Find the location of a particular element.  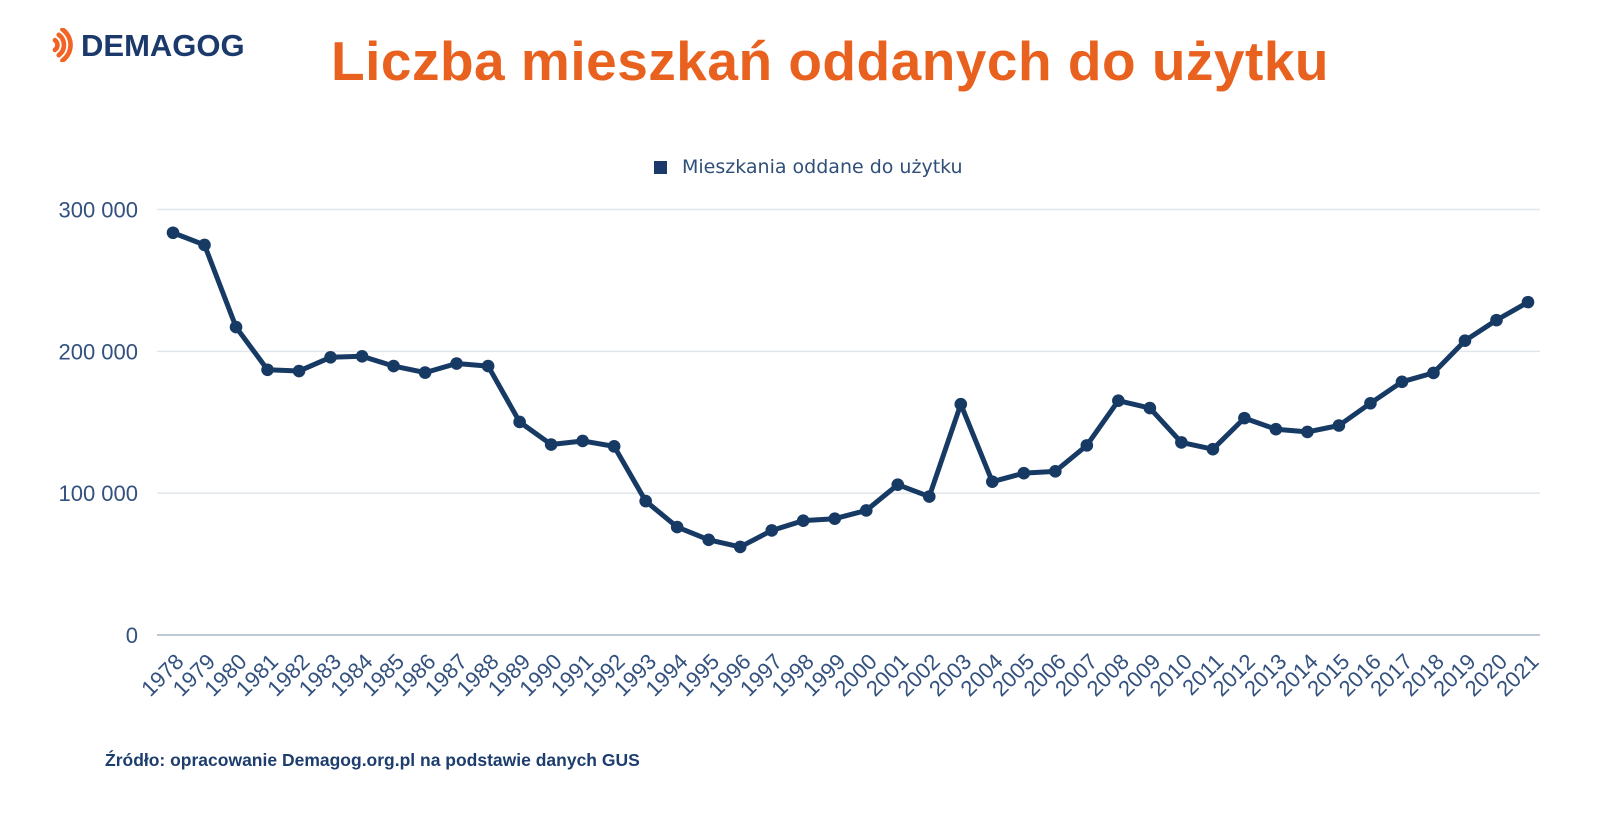

data-point-2013 is located at coordinates (1276, 429).